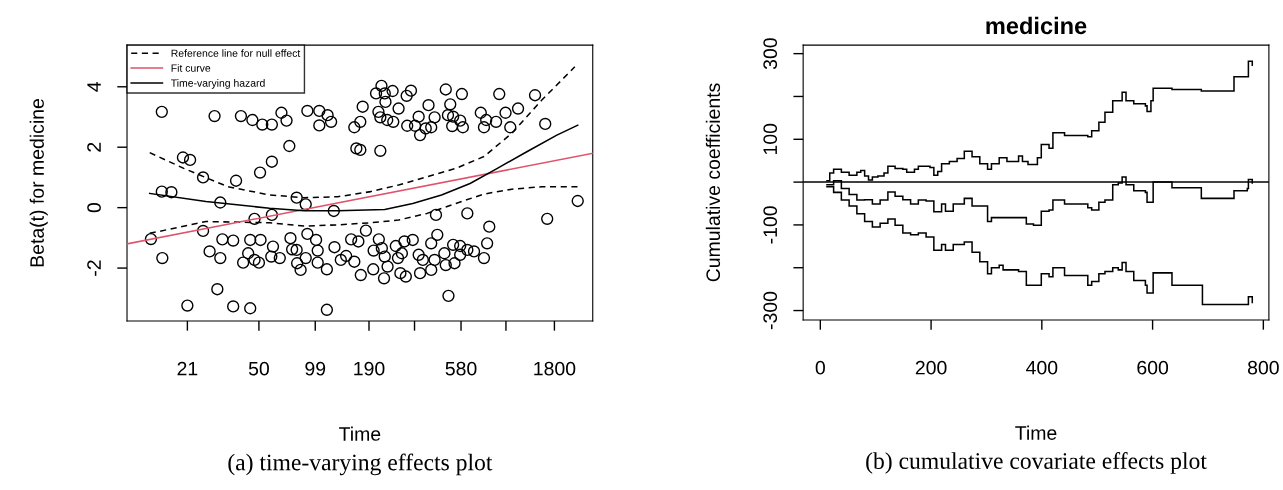 The width and height of the screenshot is (1283, 490). I want to click on x-tick-label: 600, so click(1153, 367).